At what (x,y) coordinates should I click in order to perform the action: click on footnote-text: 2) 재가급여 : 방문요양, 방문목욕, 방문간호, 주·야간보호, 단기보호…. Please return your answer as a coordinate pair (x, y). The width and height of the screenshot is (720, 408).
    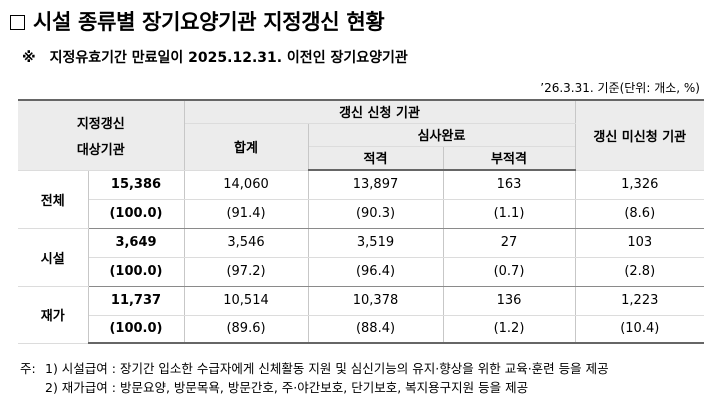
    Looking at the image, I should click on (287, 387).